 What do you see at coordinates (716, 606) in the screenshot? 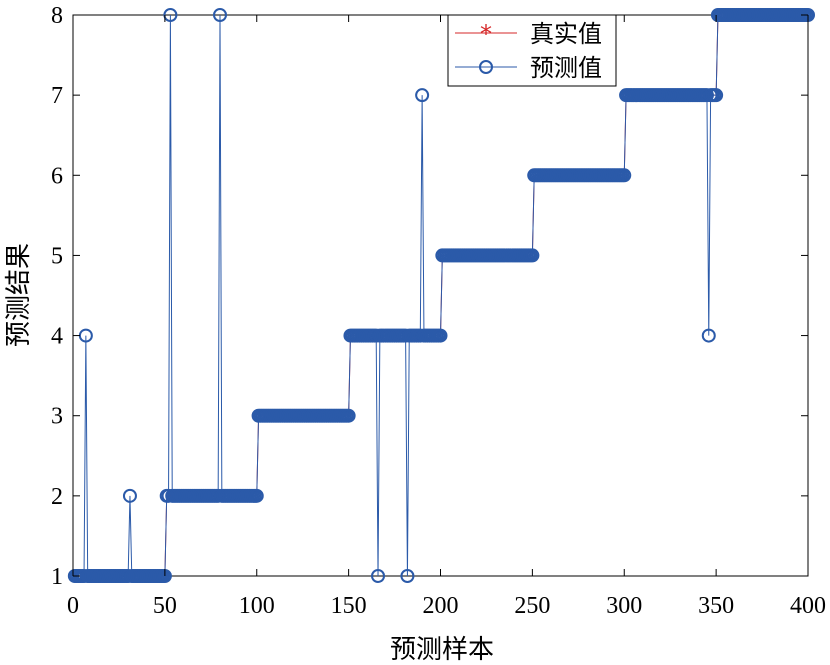
I see `x-tick-label: 350` at bounding box center [716, 606].